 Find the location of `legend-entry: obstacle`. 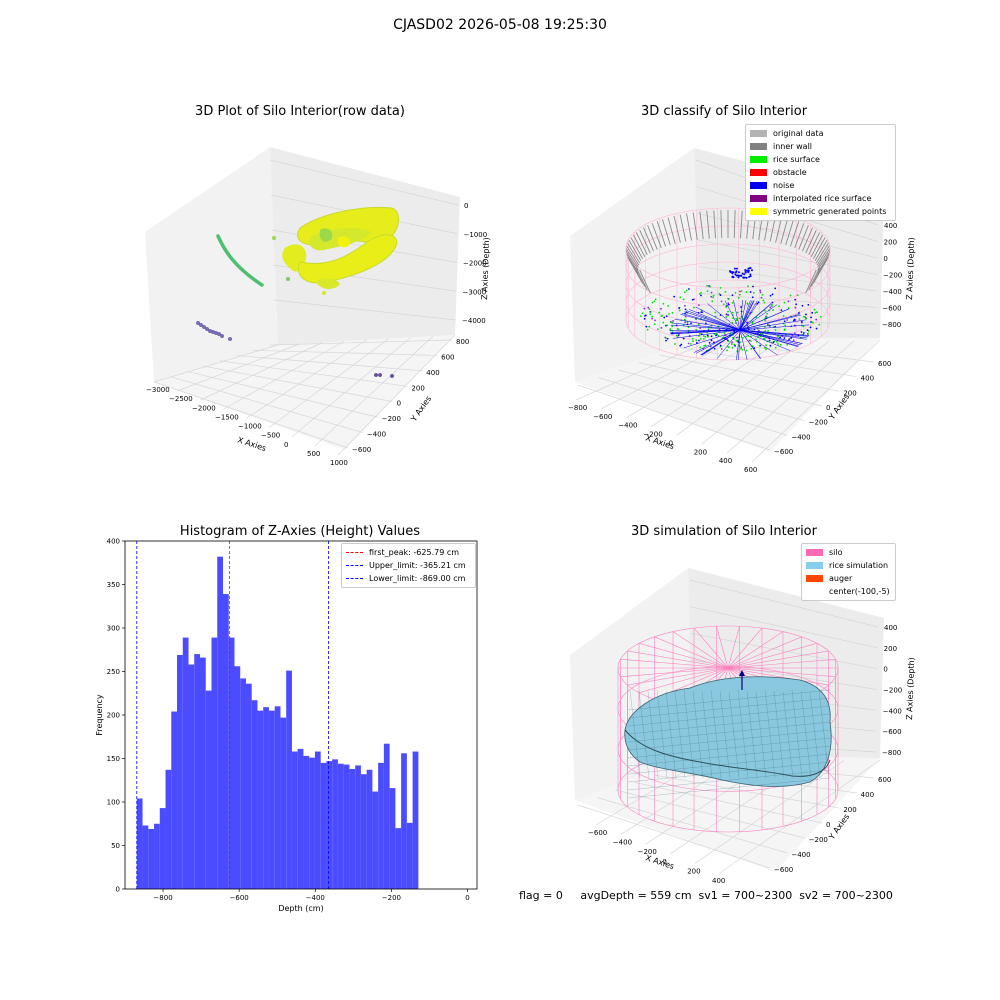

legend-entry: obstacle is located at coordinates (820, 172).